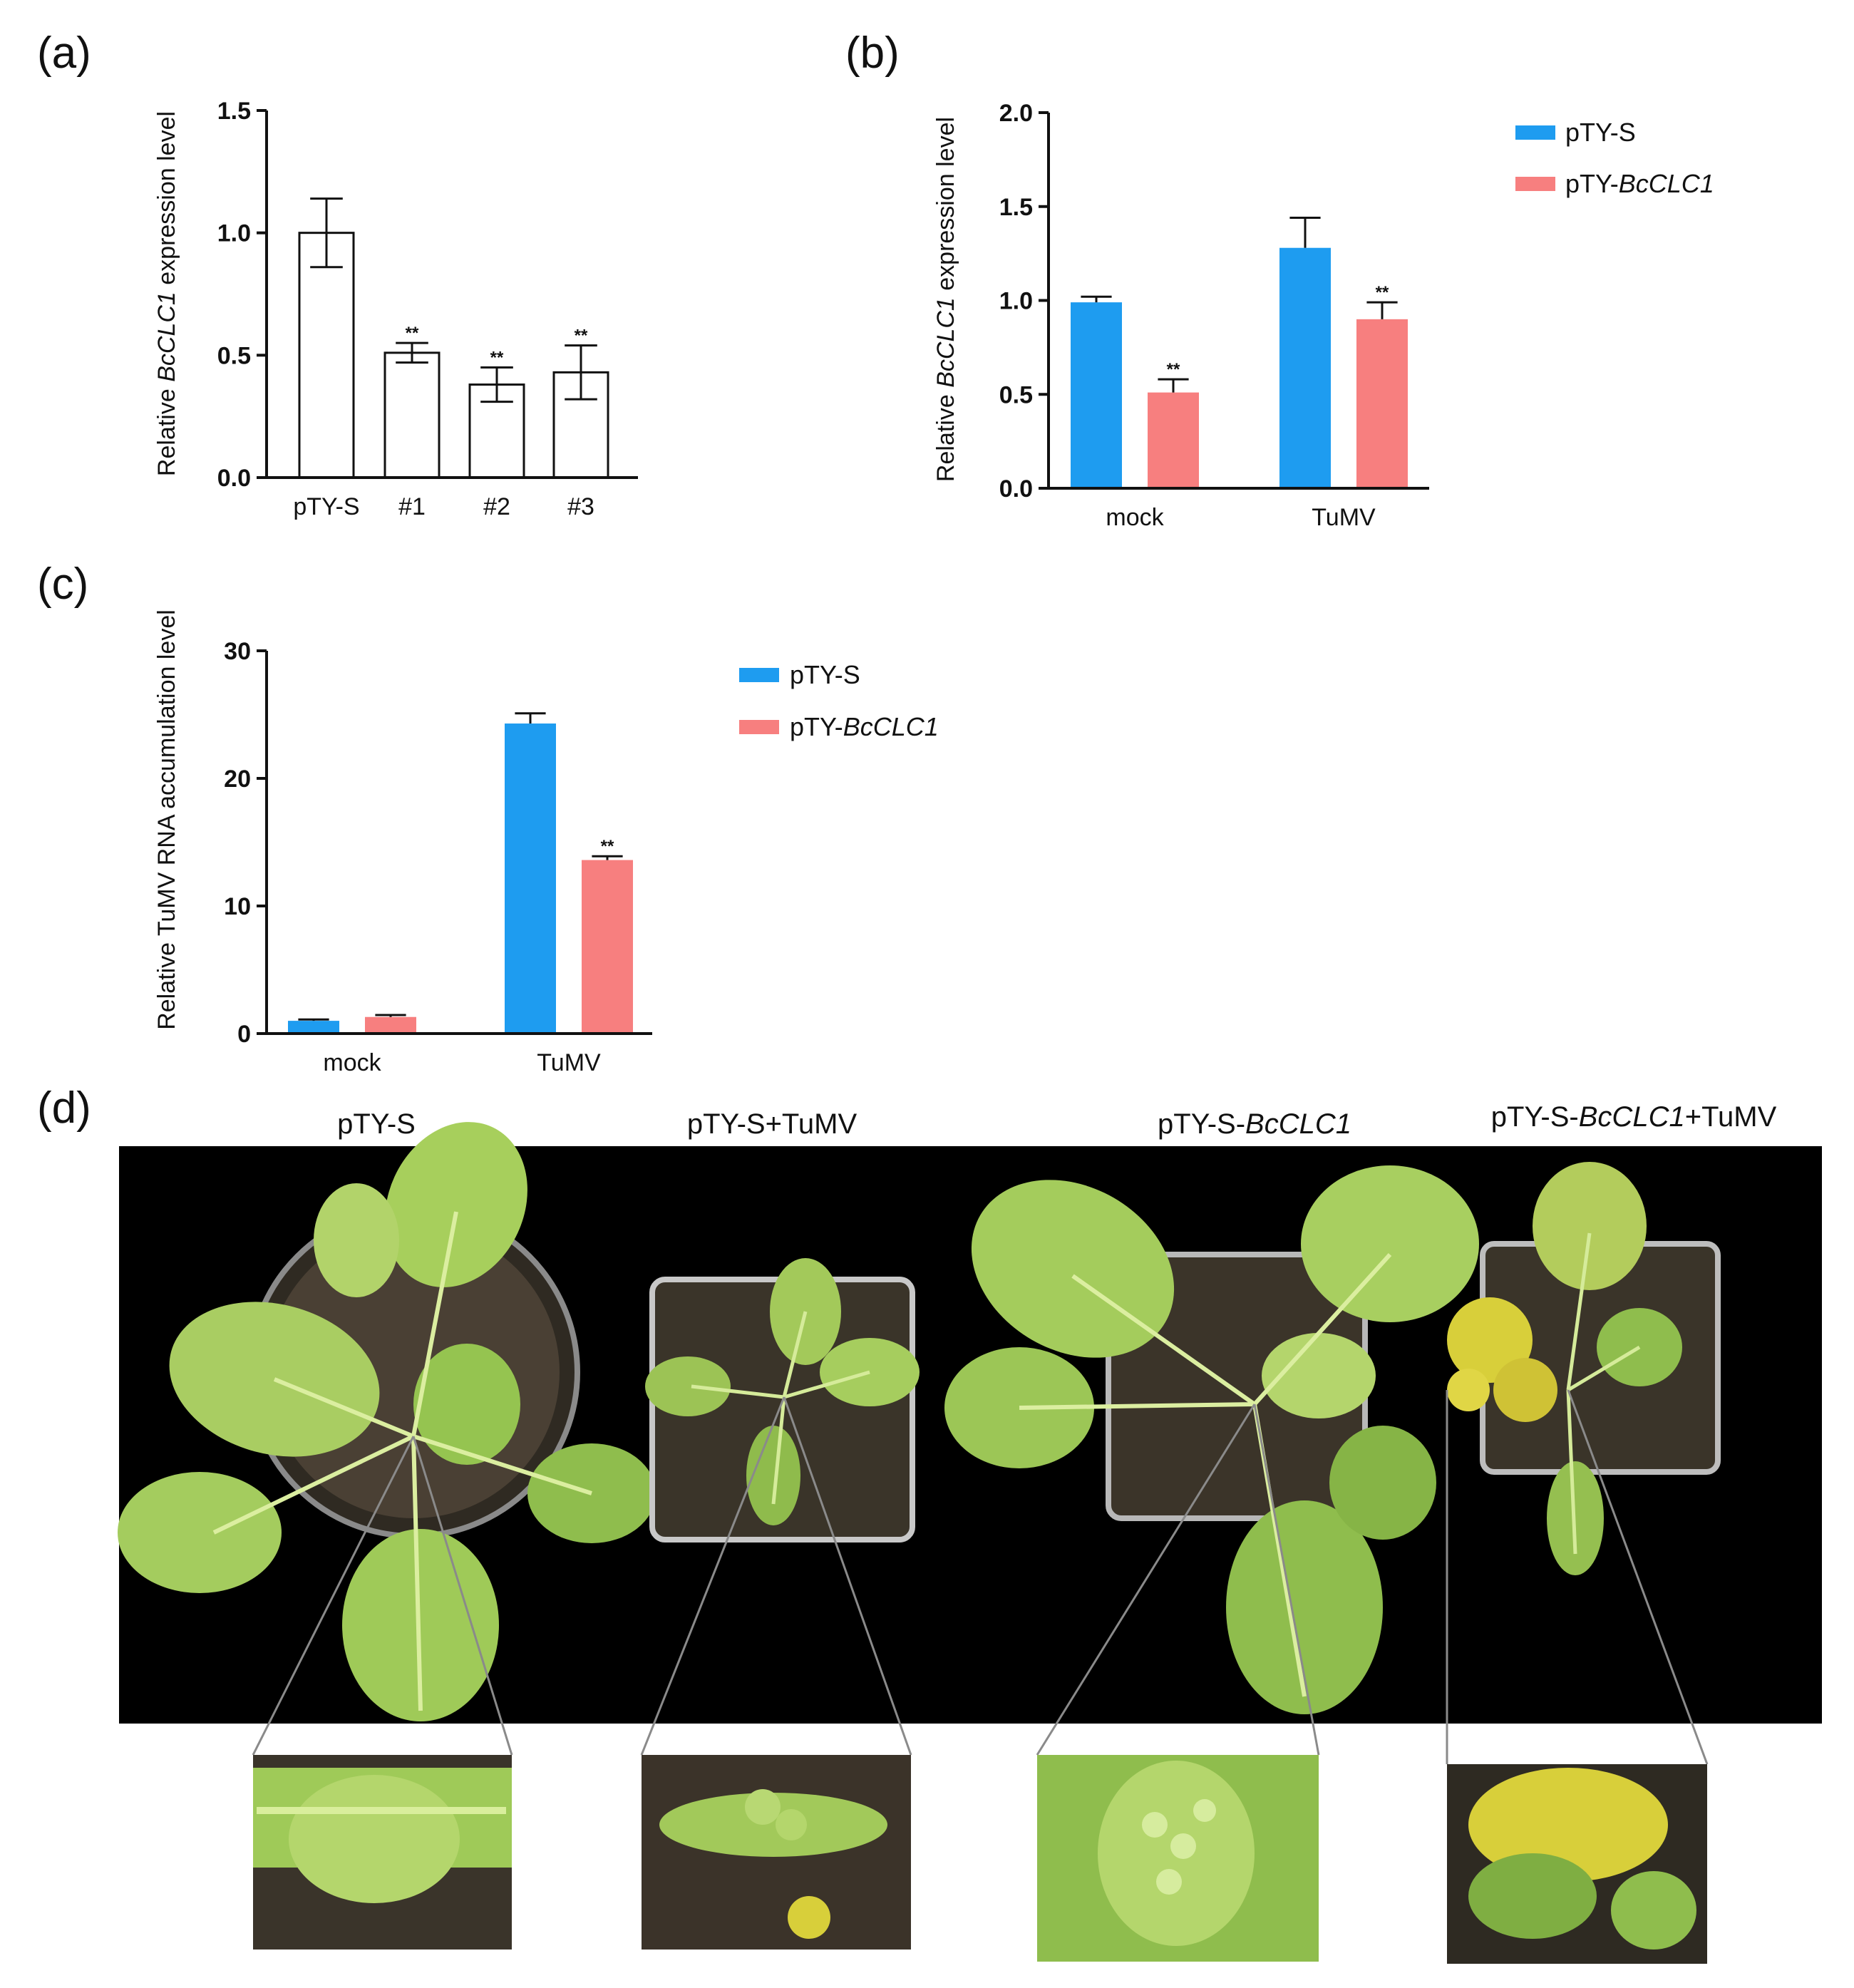 The image size is (1854, 1988). I want to click on chart-b-y-ticks: 0.0 0.5 1.0 1.5 2.0, so click(1024, 301).